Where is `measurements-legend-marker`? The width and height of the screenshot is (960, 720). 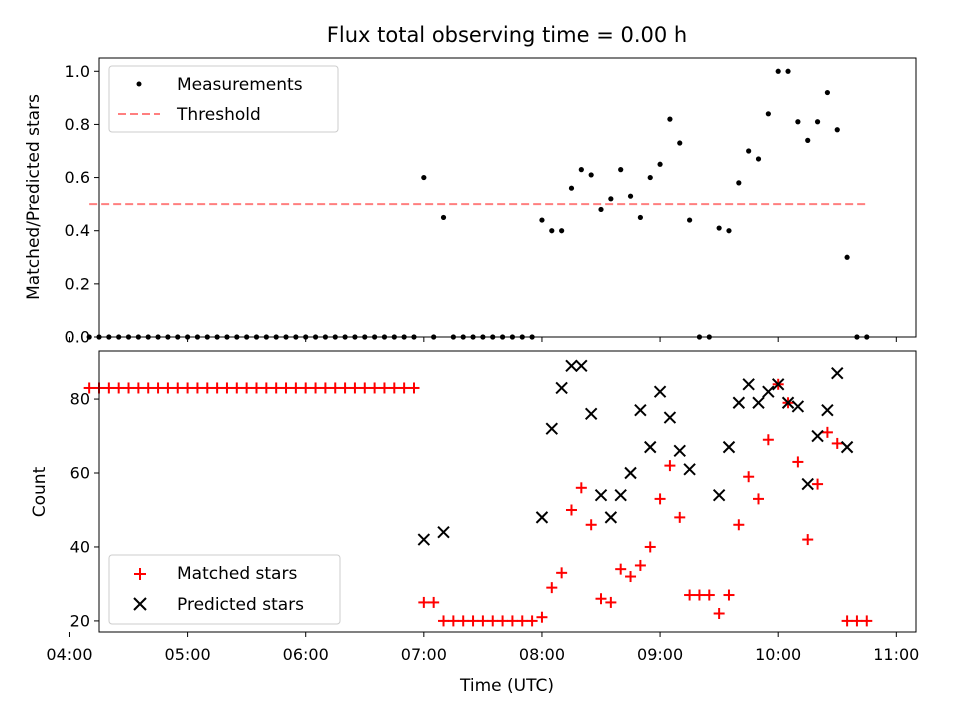
measurements-legend-marker is located at coordinates (139, 84).